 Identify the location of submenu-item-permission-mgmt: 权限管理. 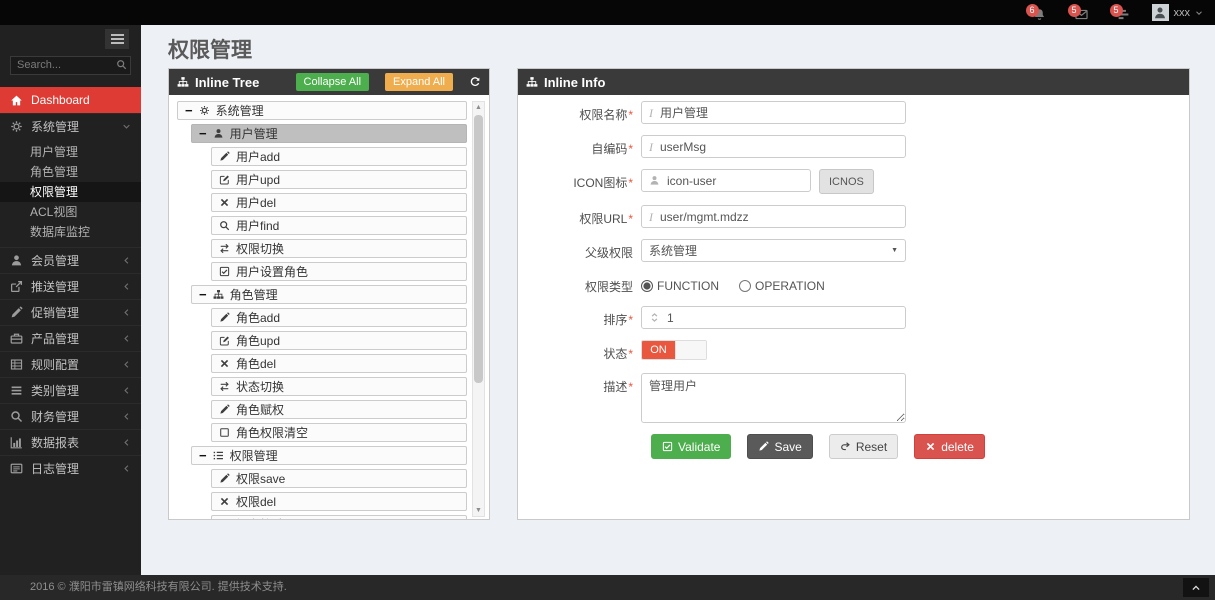
(70, 192).